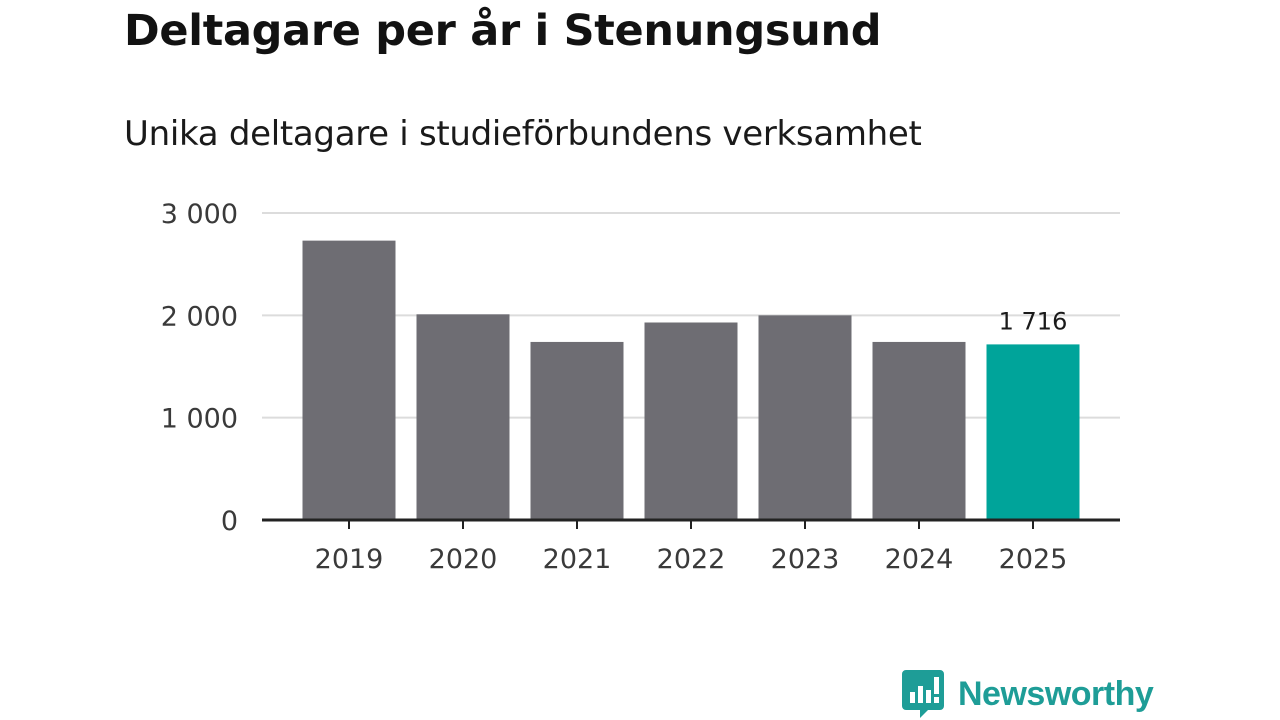  What do you see at coordinates (199, 419) in the screenshot?
I see `y-tick-label: 1 000` at bounding box center [199, 419].